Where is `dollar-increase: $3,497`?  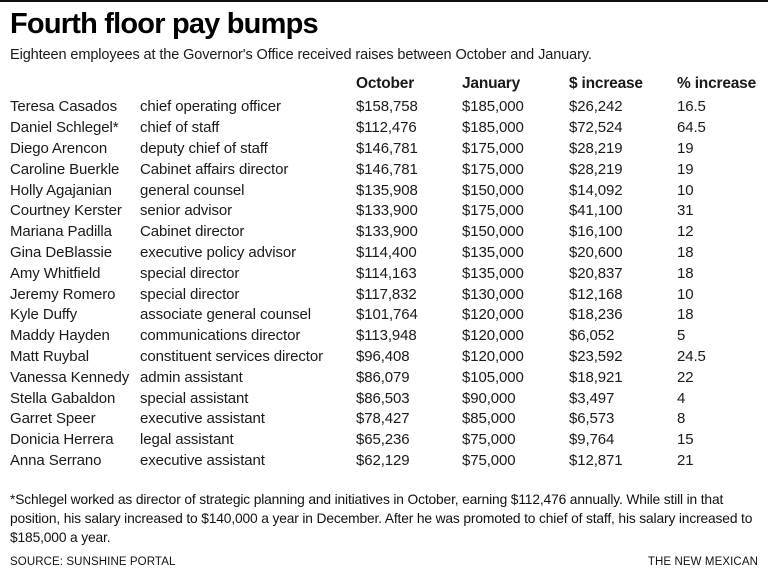
dollar-increase: $3,497 is located at coordinates (592, 398).